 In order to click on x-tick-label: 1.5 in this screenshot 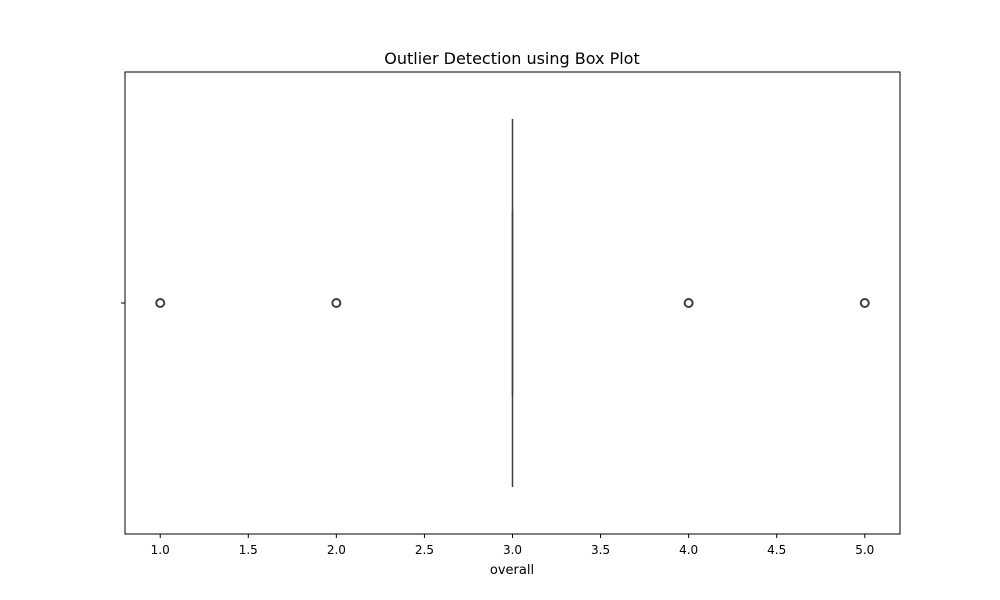, I will do `click(248, 550)`.